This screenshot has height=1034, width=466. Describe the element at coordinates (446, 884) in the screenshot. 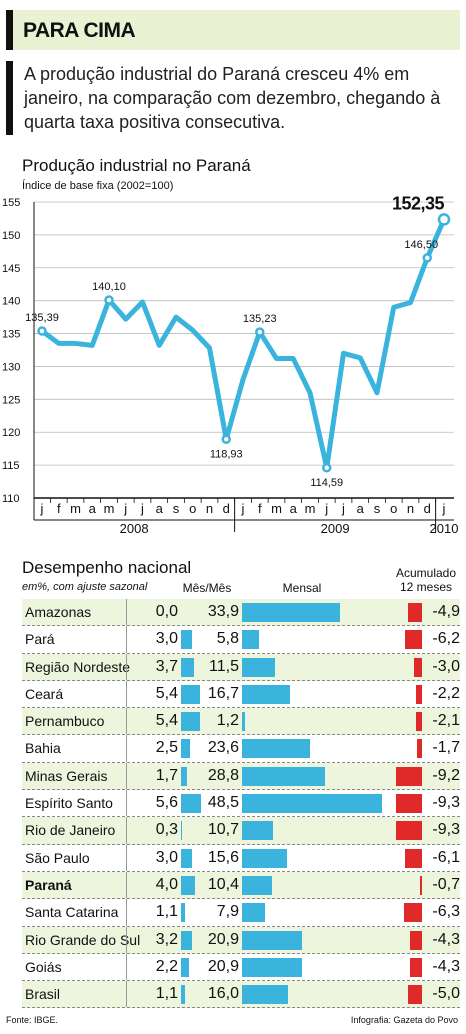

I see `row-acumulado-value: -0,7` at that location.